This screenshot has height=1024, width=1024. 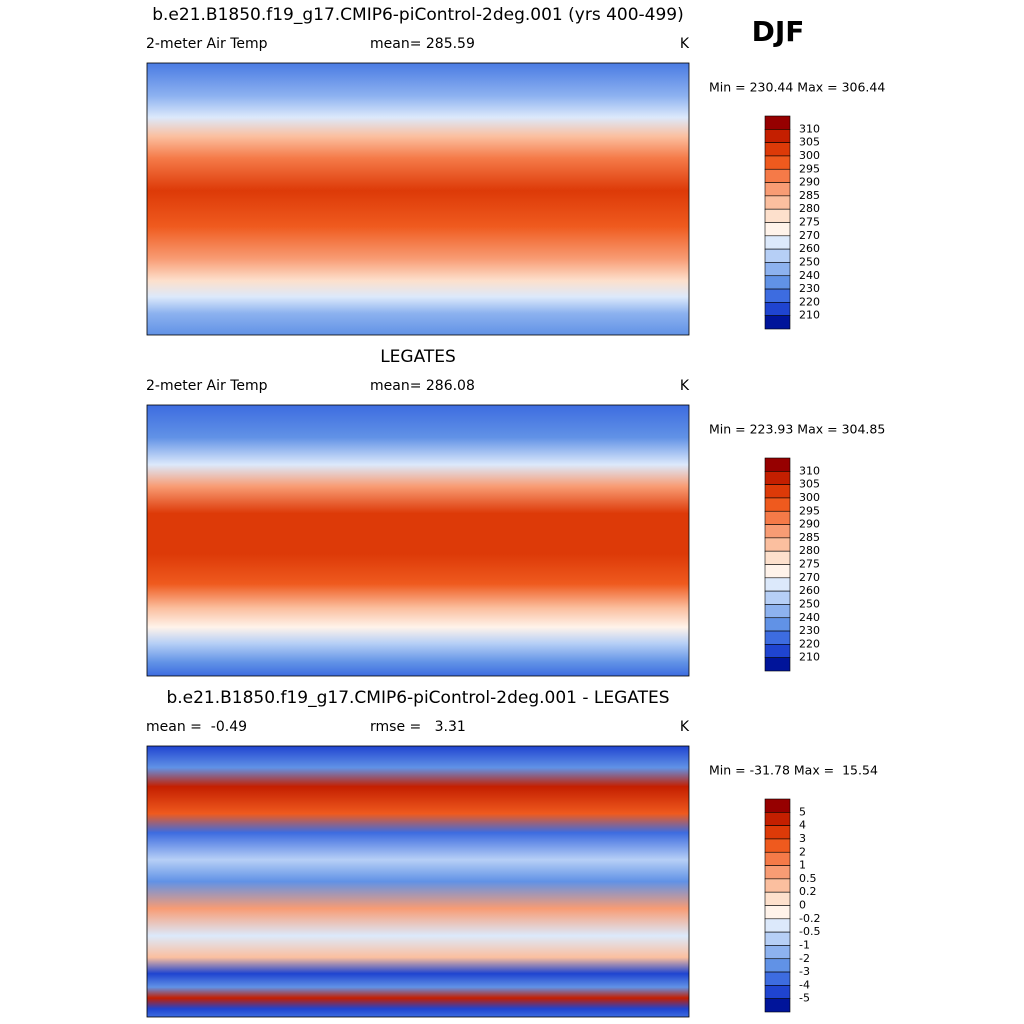 What do you see at coordinates (809, 918) in the screenshot?
I see `colorbar-label: -0.2` at bounding box center [809, 918].